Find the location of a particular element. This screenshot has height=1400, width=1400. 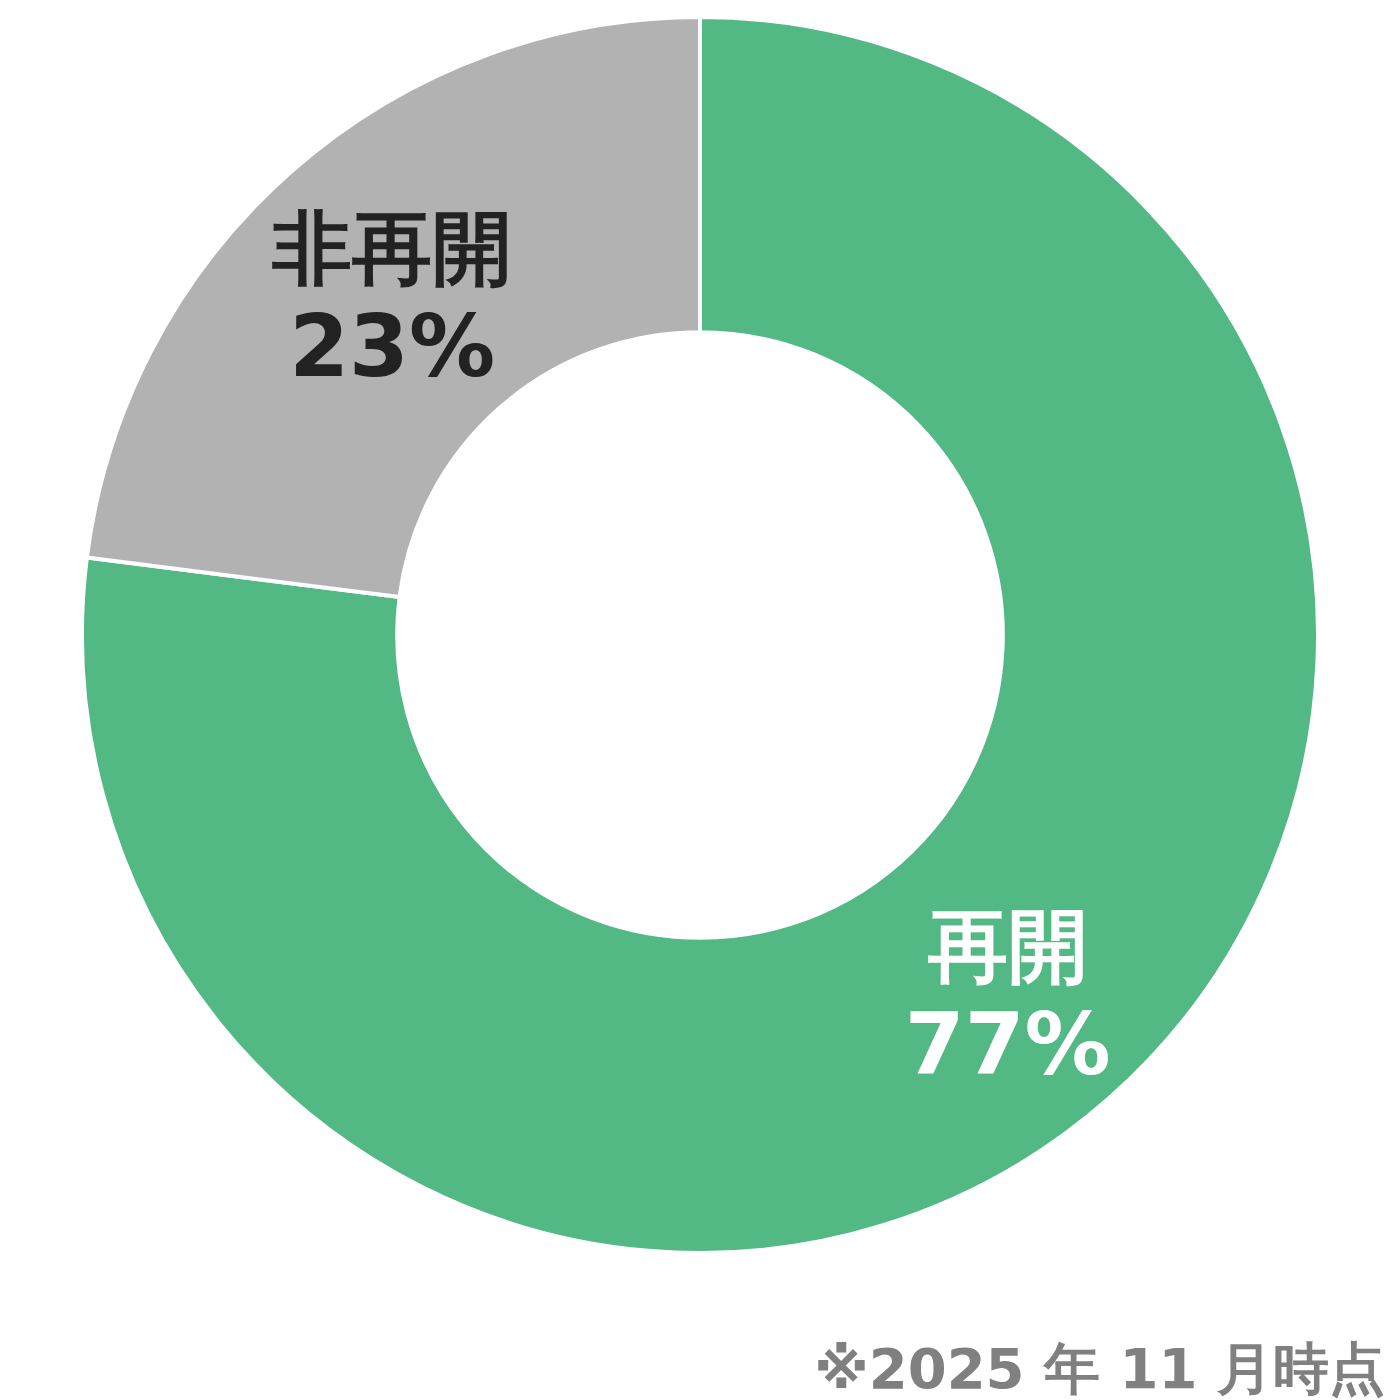

text: ※2025 年 11 月時点 is located at coordinates (1099, 1368).